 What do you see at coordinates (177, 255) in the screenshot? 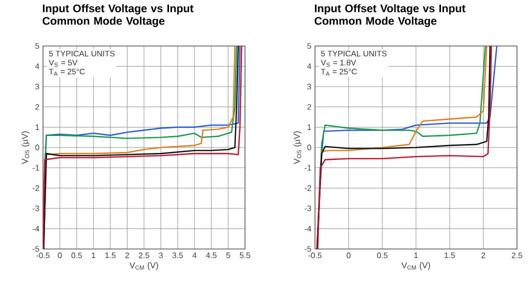
I see `x-tick-label: 3.5` at bounding box center [177, 255].